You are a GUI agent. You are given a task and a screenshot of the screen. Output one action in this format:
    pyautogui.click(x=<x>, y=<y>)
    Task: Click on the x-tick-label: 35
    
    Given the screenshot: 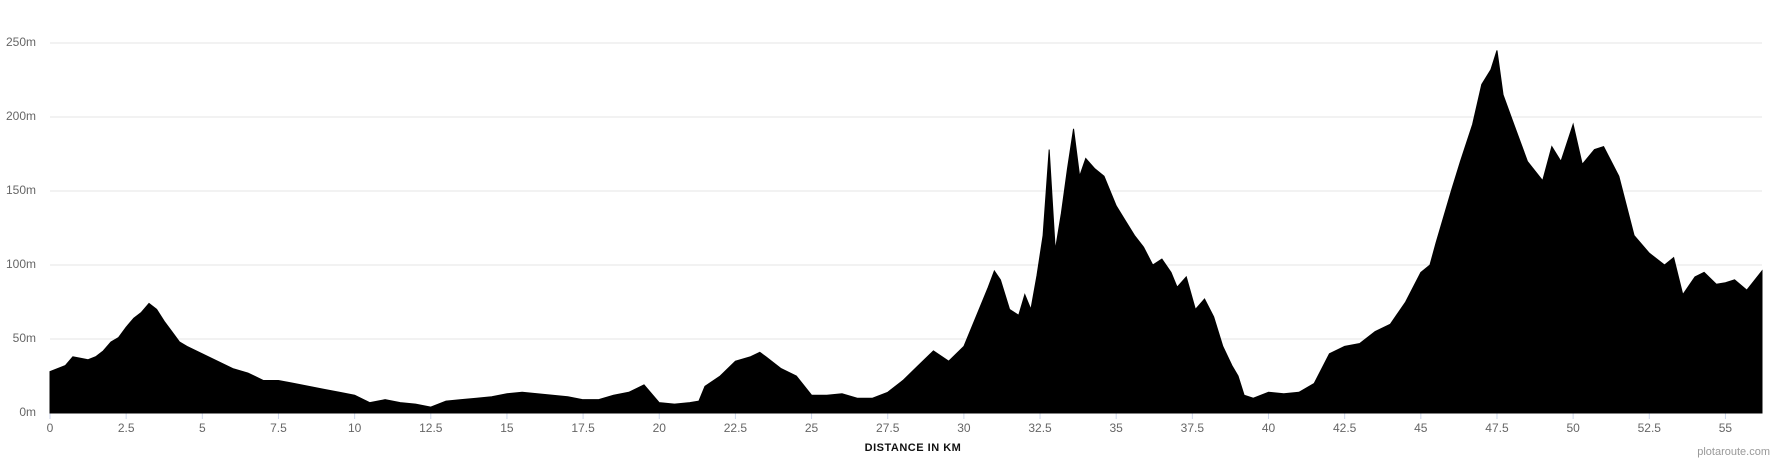 What is the action you would take?
    pyautogui.click(x=1117, y=428)
    